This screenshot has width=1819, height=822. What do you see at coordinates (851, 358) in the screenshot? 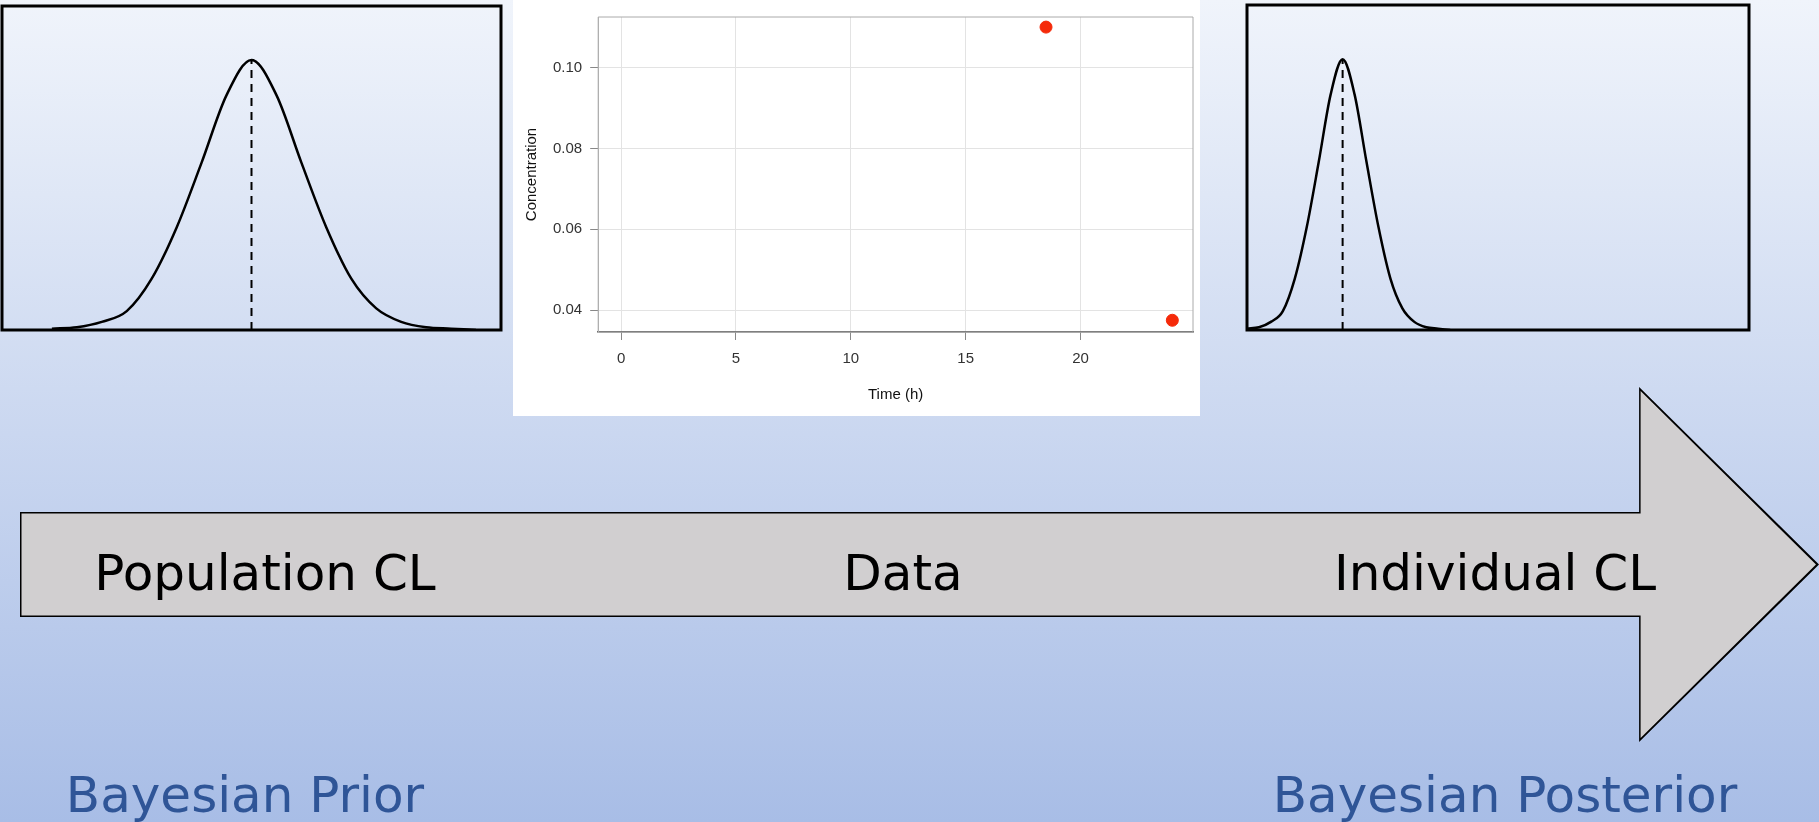
I see `x-tick-label: 10` at bounding box center [851, 358].